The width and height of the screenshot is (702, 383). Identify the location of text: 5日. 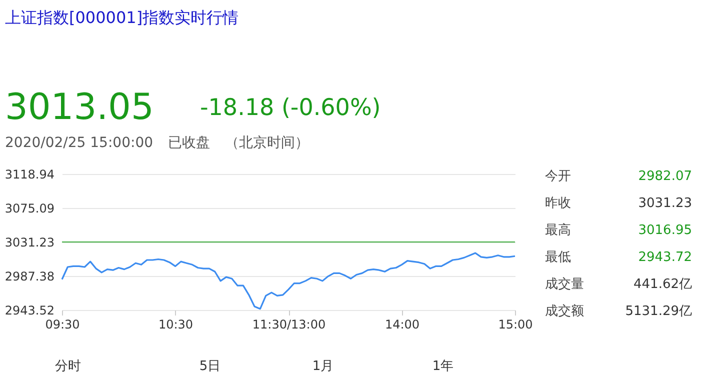
(210, 366).